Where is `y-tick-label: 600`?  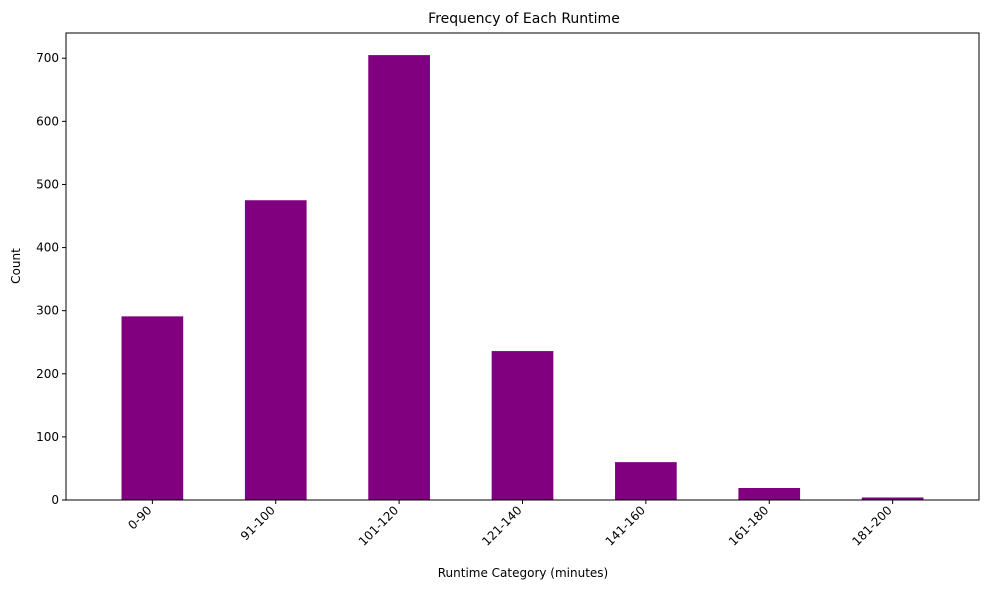 y-tick-label: 600 is located at coordinates (47, 121).